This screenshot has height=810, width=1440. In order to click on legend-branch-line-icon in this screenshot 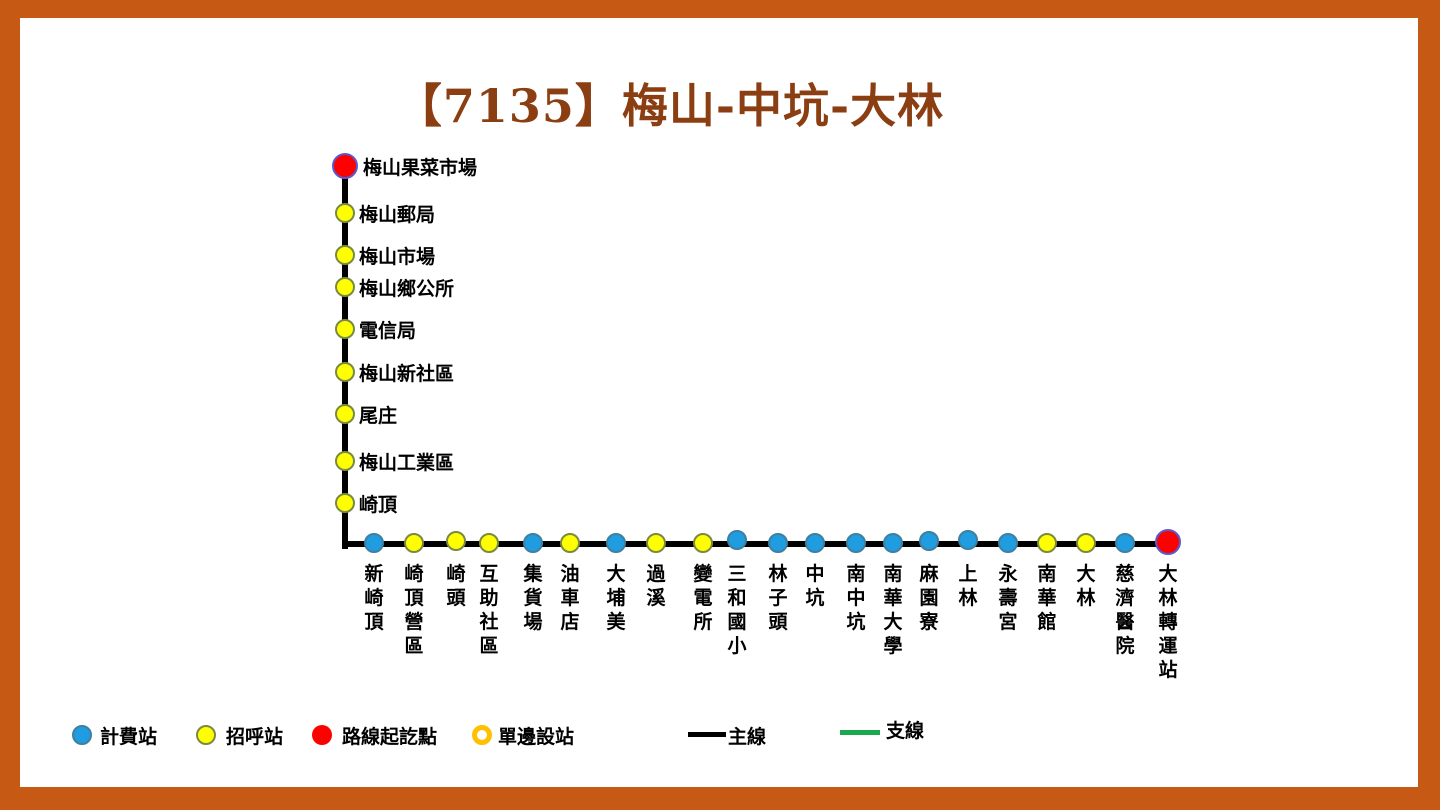, I will do `click(860, 732)`.